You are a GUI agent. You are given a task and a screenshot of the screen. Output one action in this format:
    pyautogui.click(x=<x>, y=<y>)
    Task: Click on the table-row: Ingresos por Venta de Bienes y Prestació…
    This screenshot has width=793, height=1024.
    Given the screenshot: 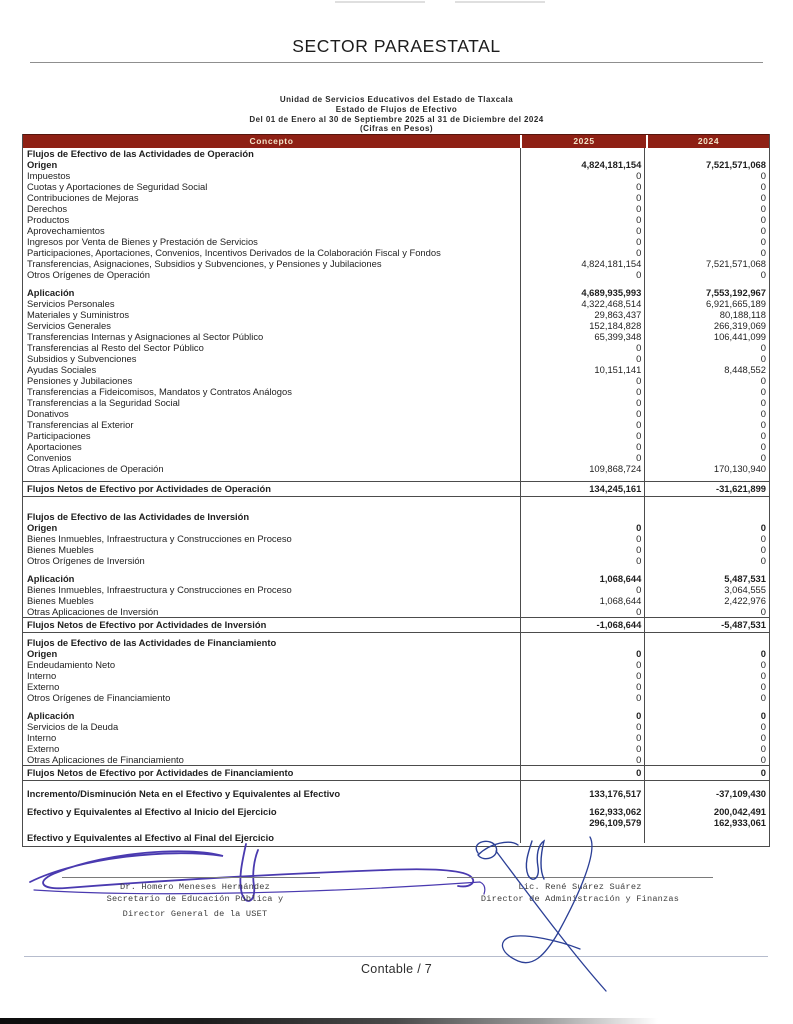 What is the action you would take?
    pyautogui.click(x=396, y=241)
    